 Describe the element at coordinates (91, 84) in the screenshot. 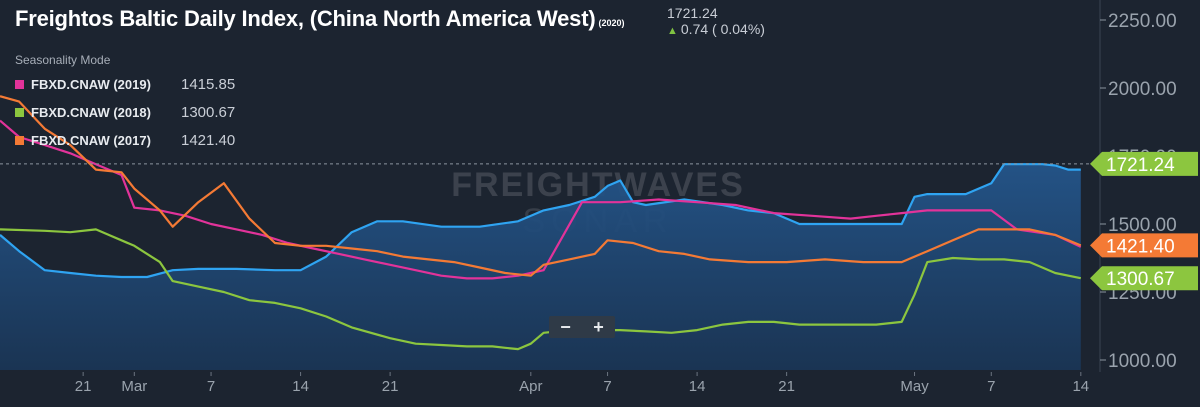

I see `legend-name: FBXD.CNAW (2019)` at that location.